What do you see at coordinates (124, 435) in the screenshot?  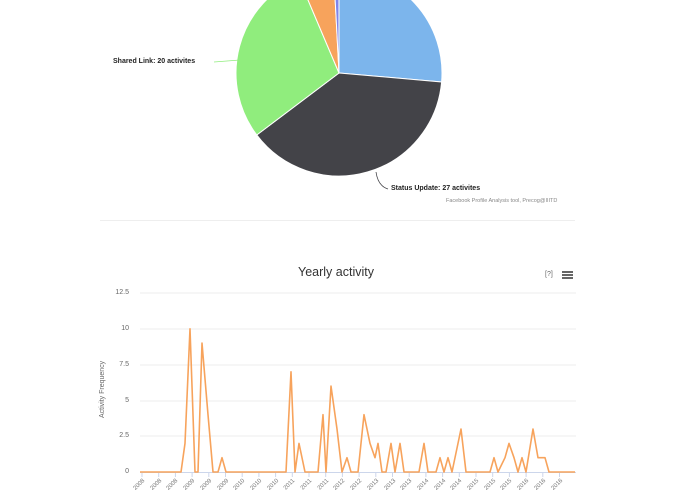 I see `y-tick: 2.5` at bounding box center [124, 435].